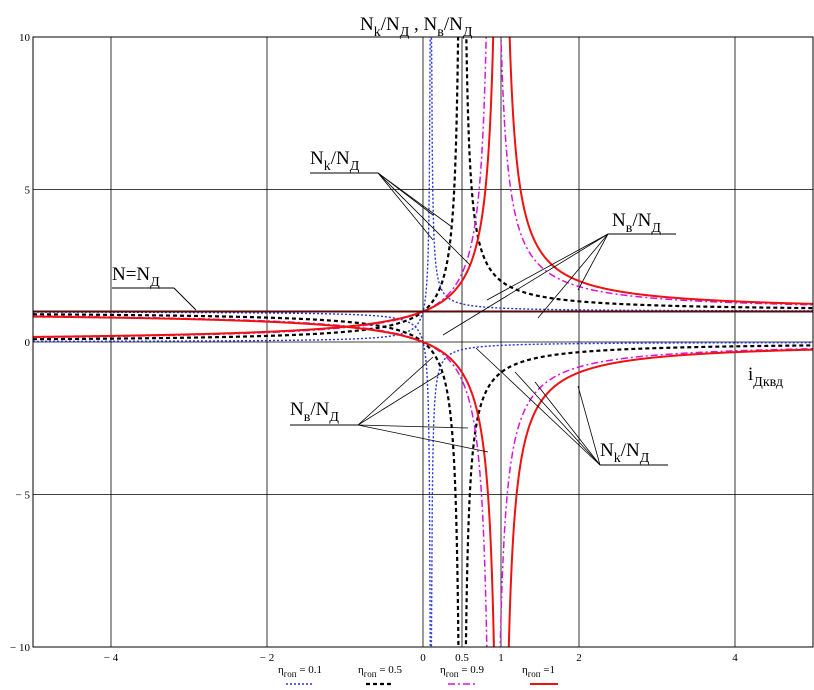 This screenshot has width=814, height=690. I want to click on annotation-nk-bottom: Nk/NД, so click(625, 453).